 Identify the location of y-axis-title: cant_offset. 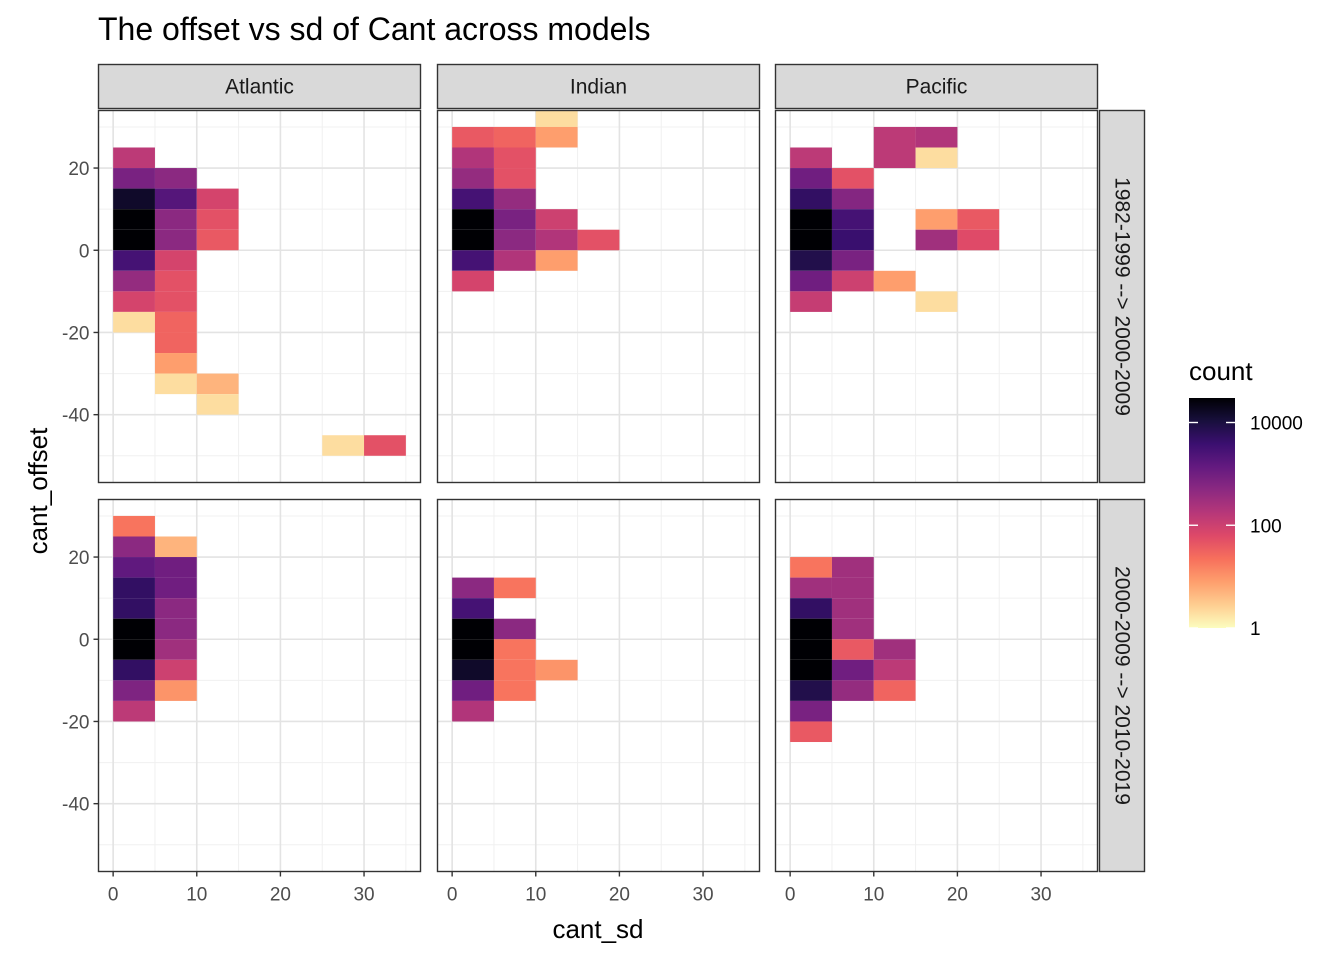
(38, 491).